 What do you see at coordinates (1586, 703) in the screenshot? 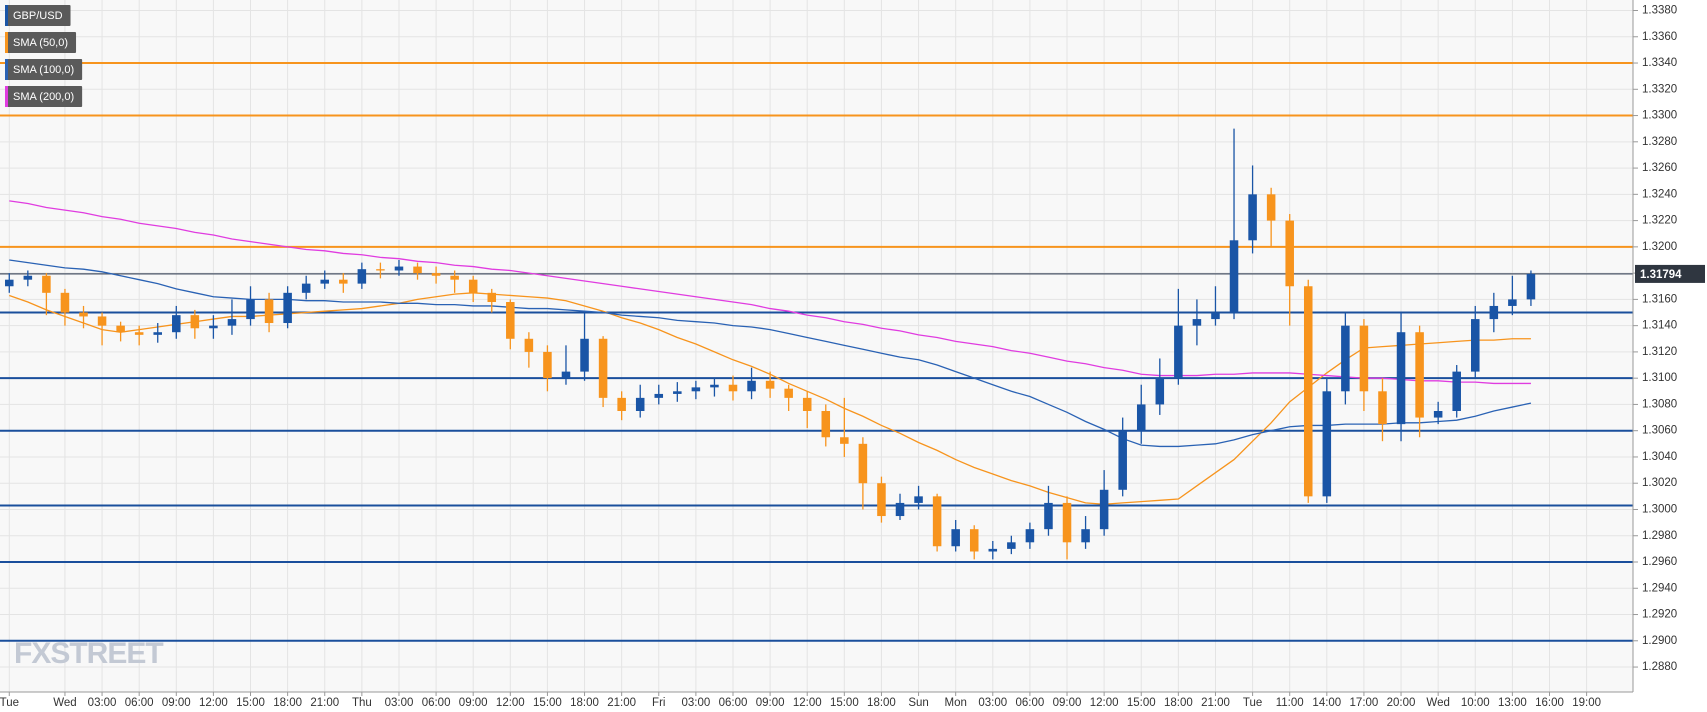
I see `x-tick-label: 19:00` at bounding box center [1586, 703].